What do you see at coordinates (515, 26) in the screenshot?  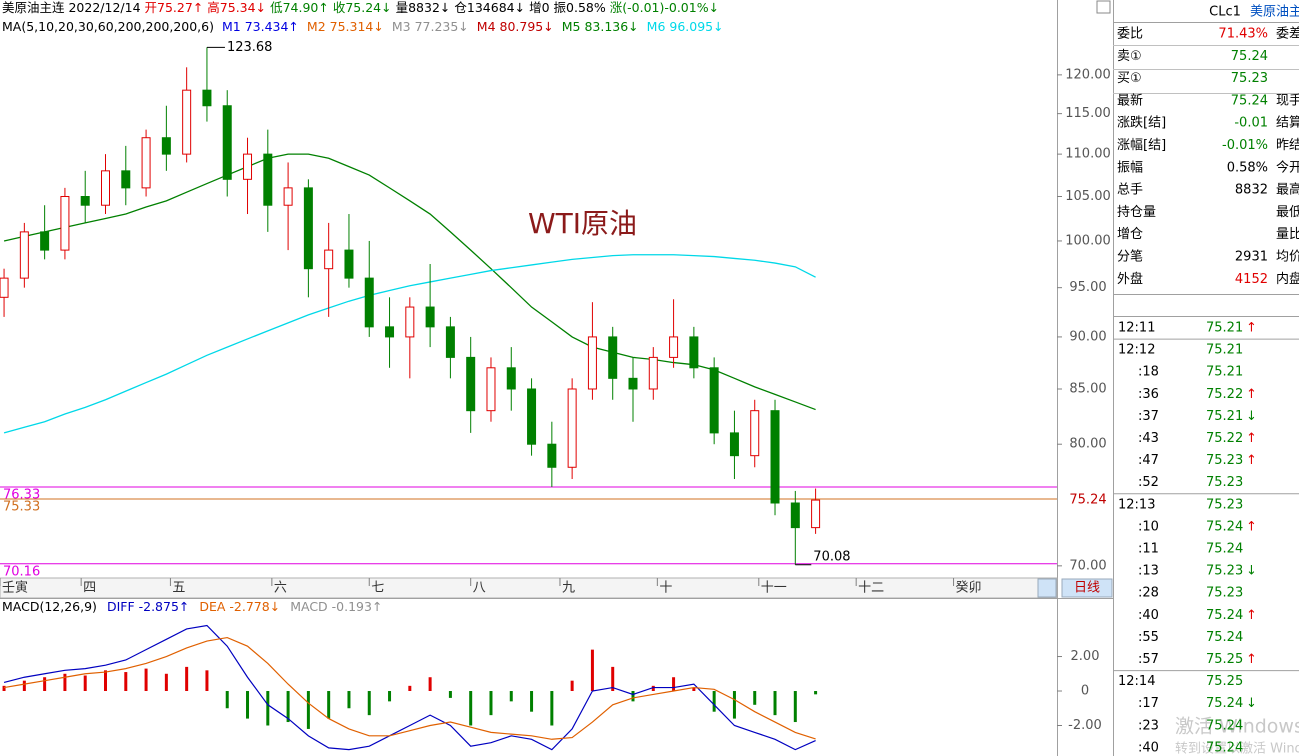 I see `legend-entry: M4 80.795↓` at bounding box center [515, 26].